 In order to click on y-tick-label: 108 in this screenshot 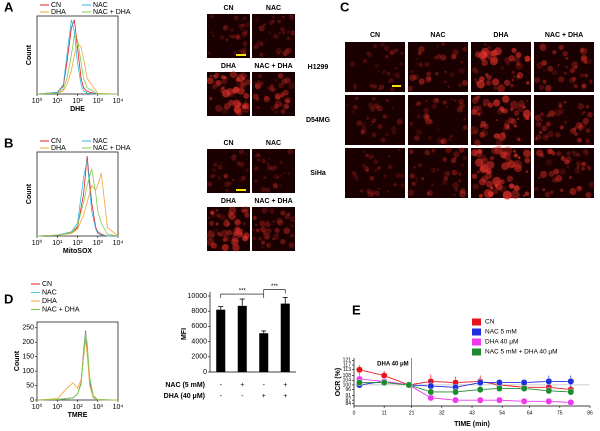, I will do `click(347, 376)`.